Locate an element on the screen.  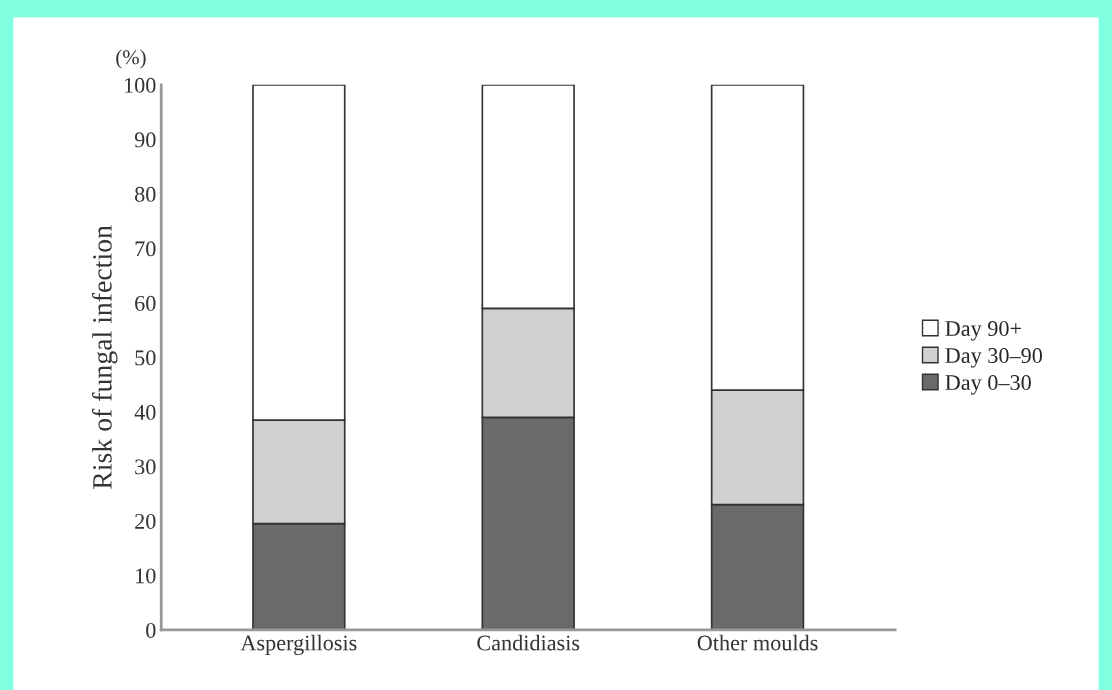
y-tick-label: 40 is located at coordinates (145, 412).